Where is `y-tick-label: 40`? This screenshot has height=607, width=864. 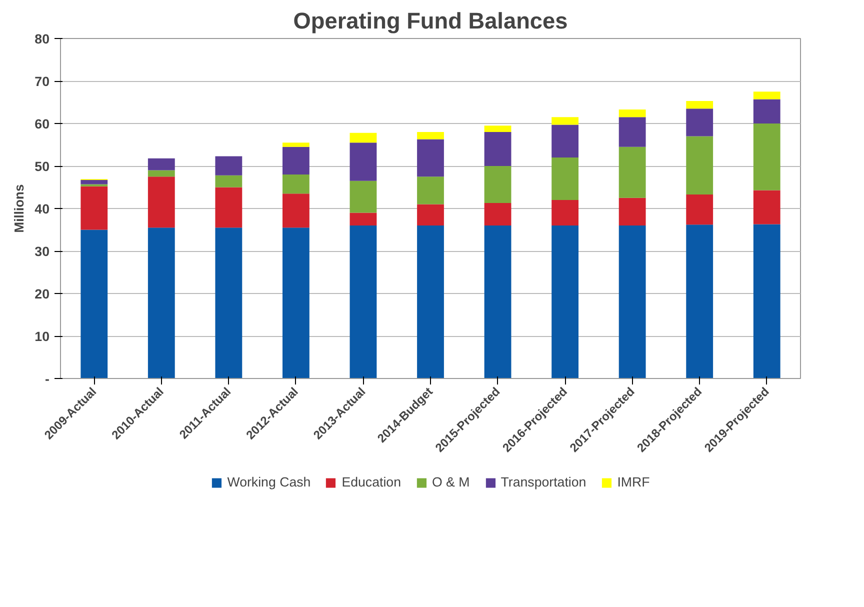 y-tick-label: 40 is located at coordinates (42, 209).